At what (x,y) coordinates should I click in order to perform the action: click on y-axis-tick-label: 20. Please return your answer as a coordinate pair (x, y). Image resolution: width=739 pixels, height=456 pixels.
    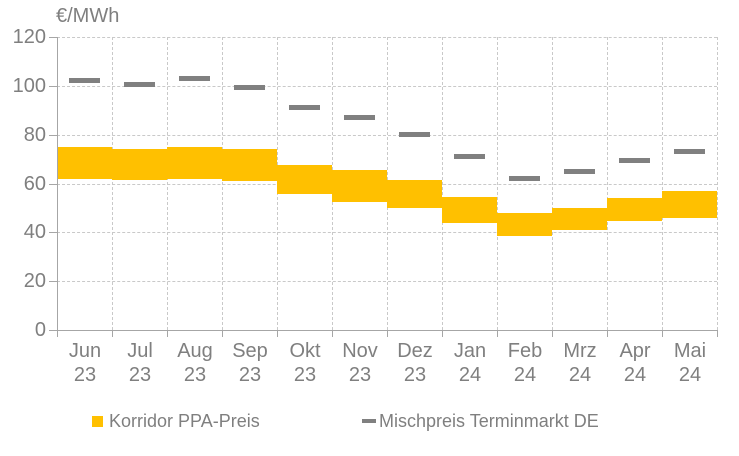
    Looking at the image, I should click on (34, 281).